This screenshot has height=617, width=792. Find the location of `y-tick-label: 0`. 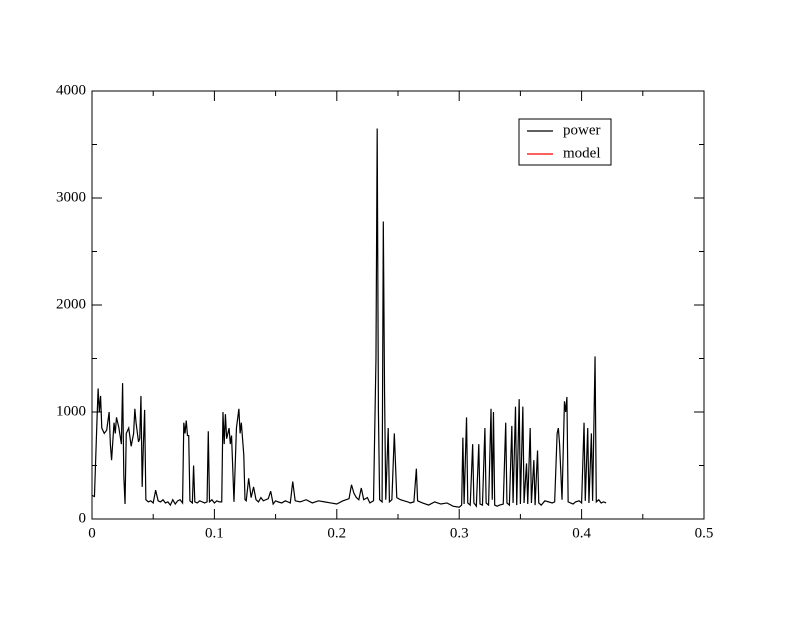

y-tick-label: 0 is located at coordinates (83, 518).